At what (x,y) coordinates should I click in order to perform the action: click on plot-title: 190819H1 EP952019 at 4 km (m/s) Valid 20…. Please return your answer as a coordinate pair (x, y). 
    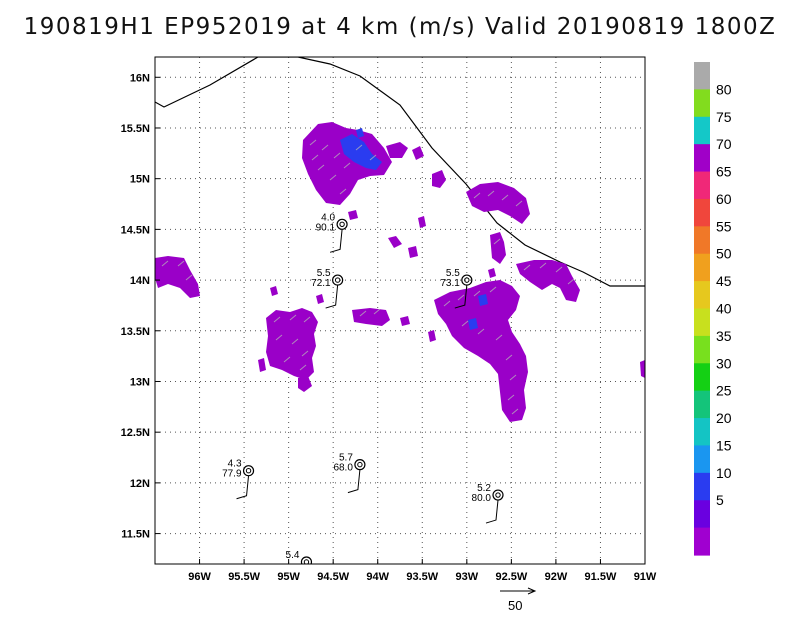
    Looking at the image, I should click on (400, 27).